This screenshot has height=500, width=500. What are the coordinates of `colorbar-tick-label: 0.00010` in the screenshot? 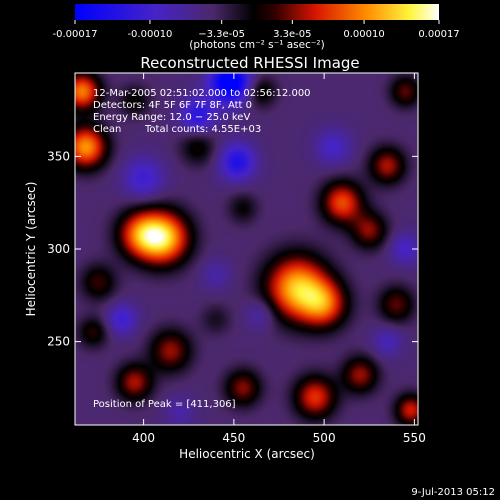 It's located at (363, 34).